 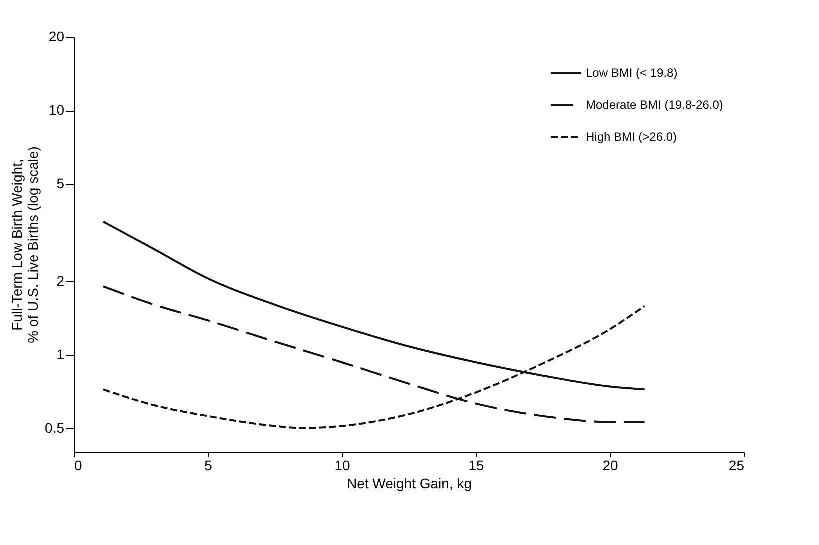 I want to click on x-tick-label: 10, so click(x=342, y=466).